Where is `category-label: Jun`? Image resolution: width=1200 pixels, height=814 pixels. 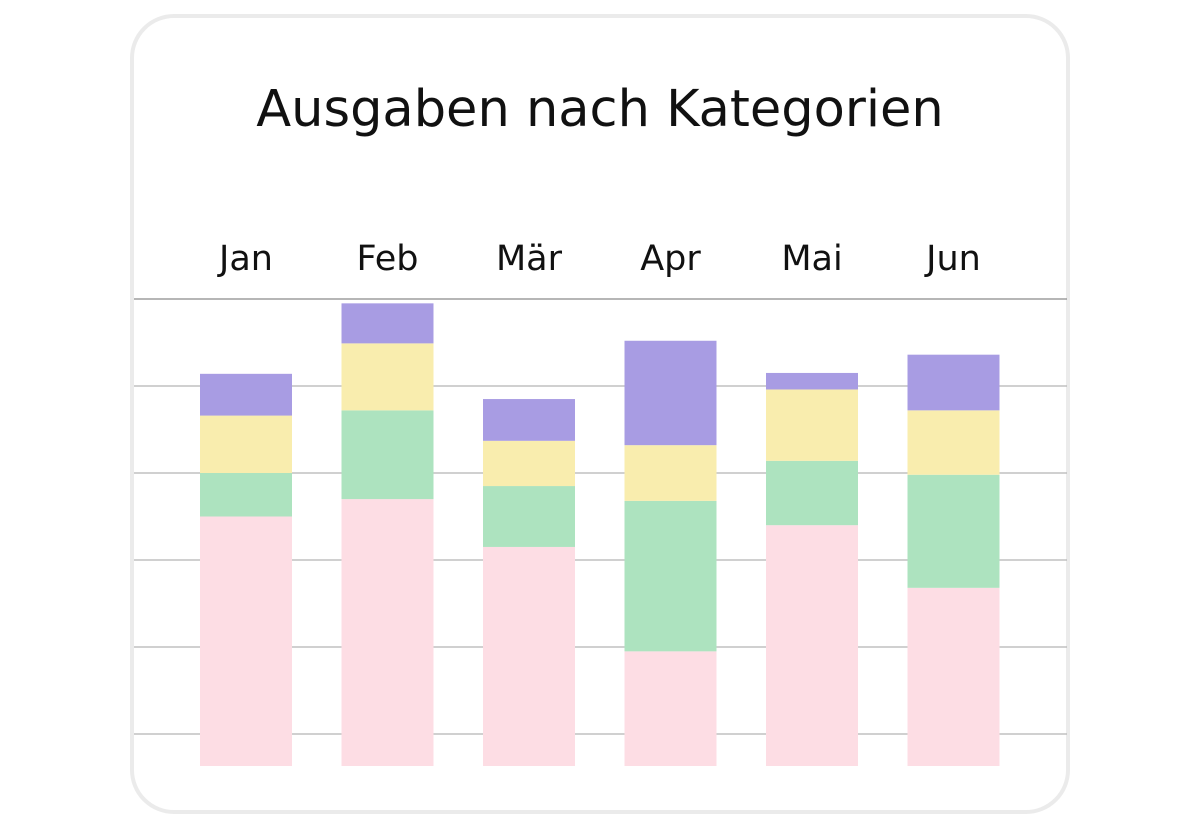 category-label: Jun is located at coordinates (952, 259).